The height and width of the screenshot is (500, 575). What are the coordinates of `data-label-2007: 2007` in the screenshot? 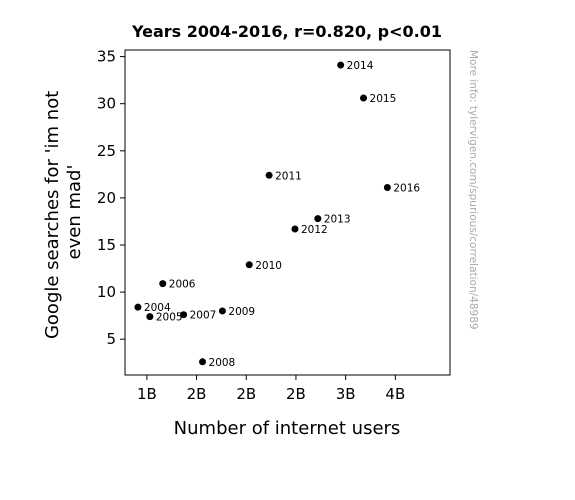 It's located at (203, 316).